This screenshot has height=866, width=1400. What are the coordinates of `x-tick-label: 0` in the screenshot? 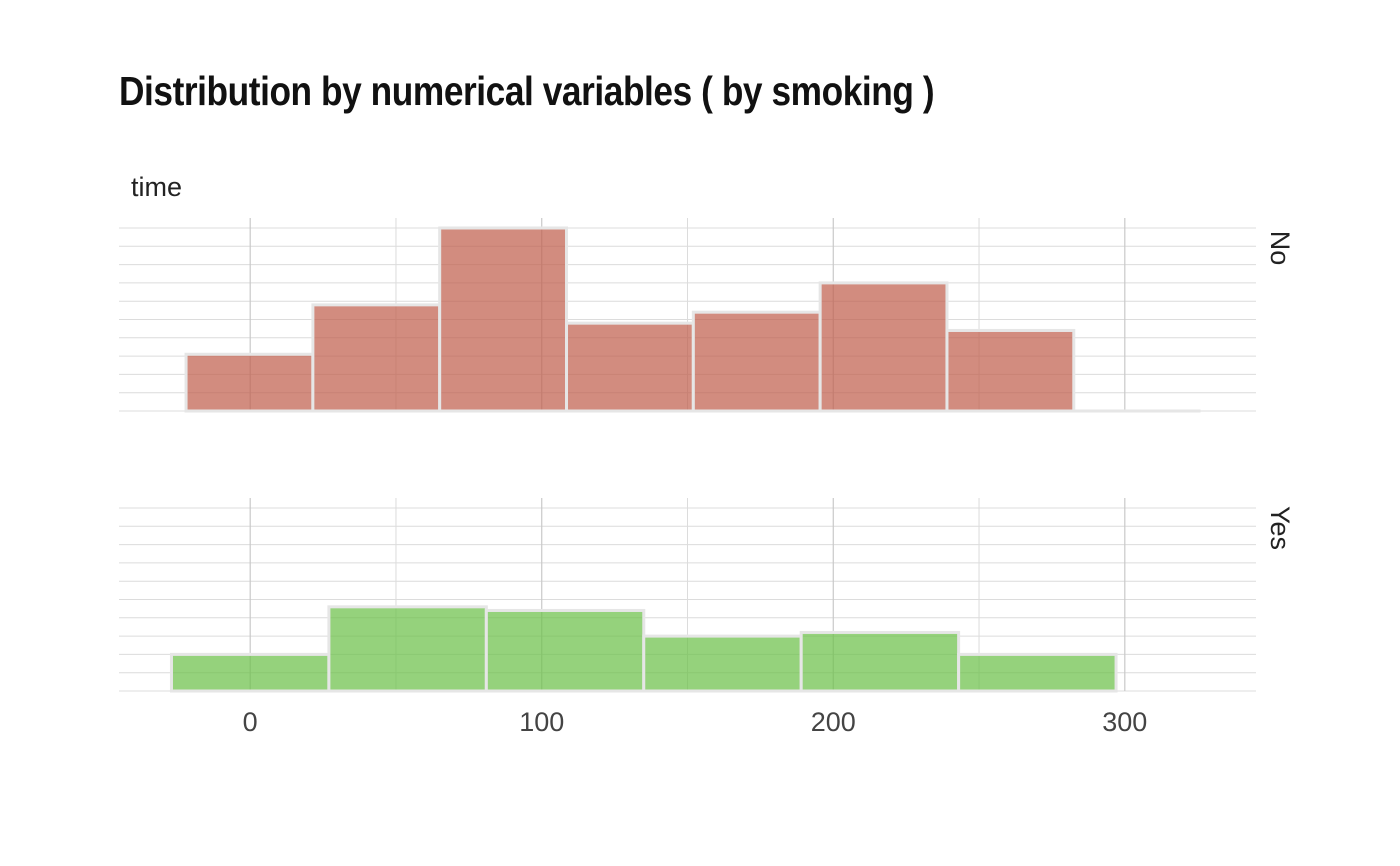 It's located at (250, 722).